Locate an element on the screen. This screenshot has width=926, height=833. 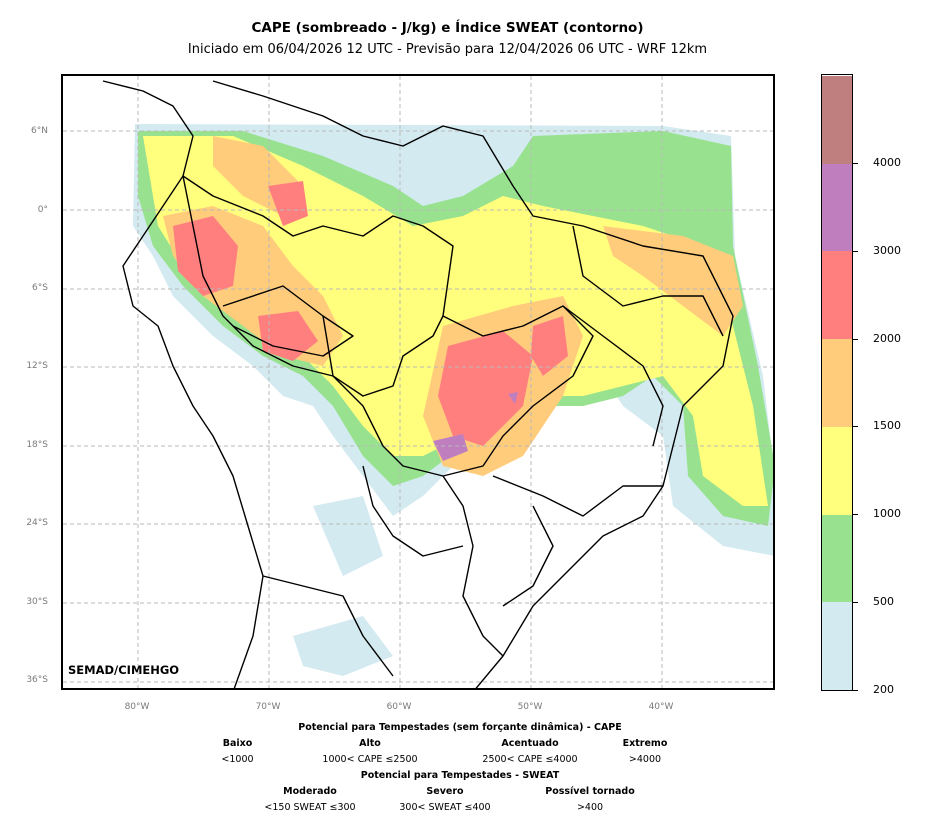
sweat-legend-header: Potencial para Tempestades - SWEAT is located at coordinates (460, 775).